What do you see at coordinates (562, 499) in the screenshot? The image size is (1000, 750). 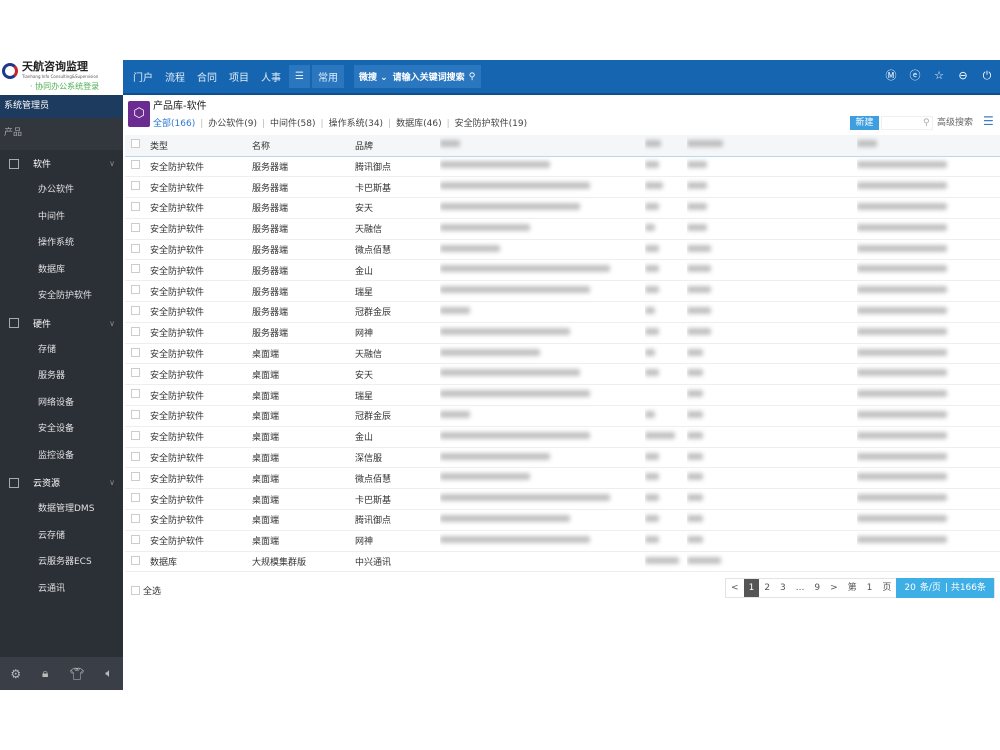 I see `table-row: 安全防护软件 桌面端 卡巴斯基` at bounding box center [562, 499].